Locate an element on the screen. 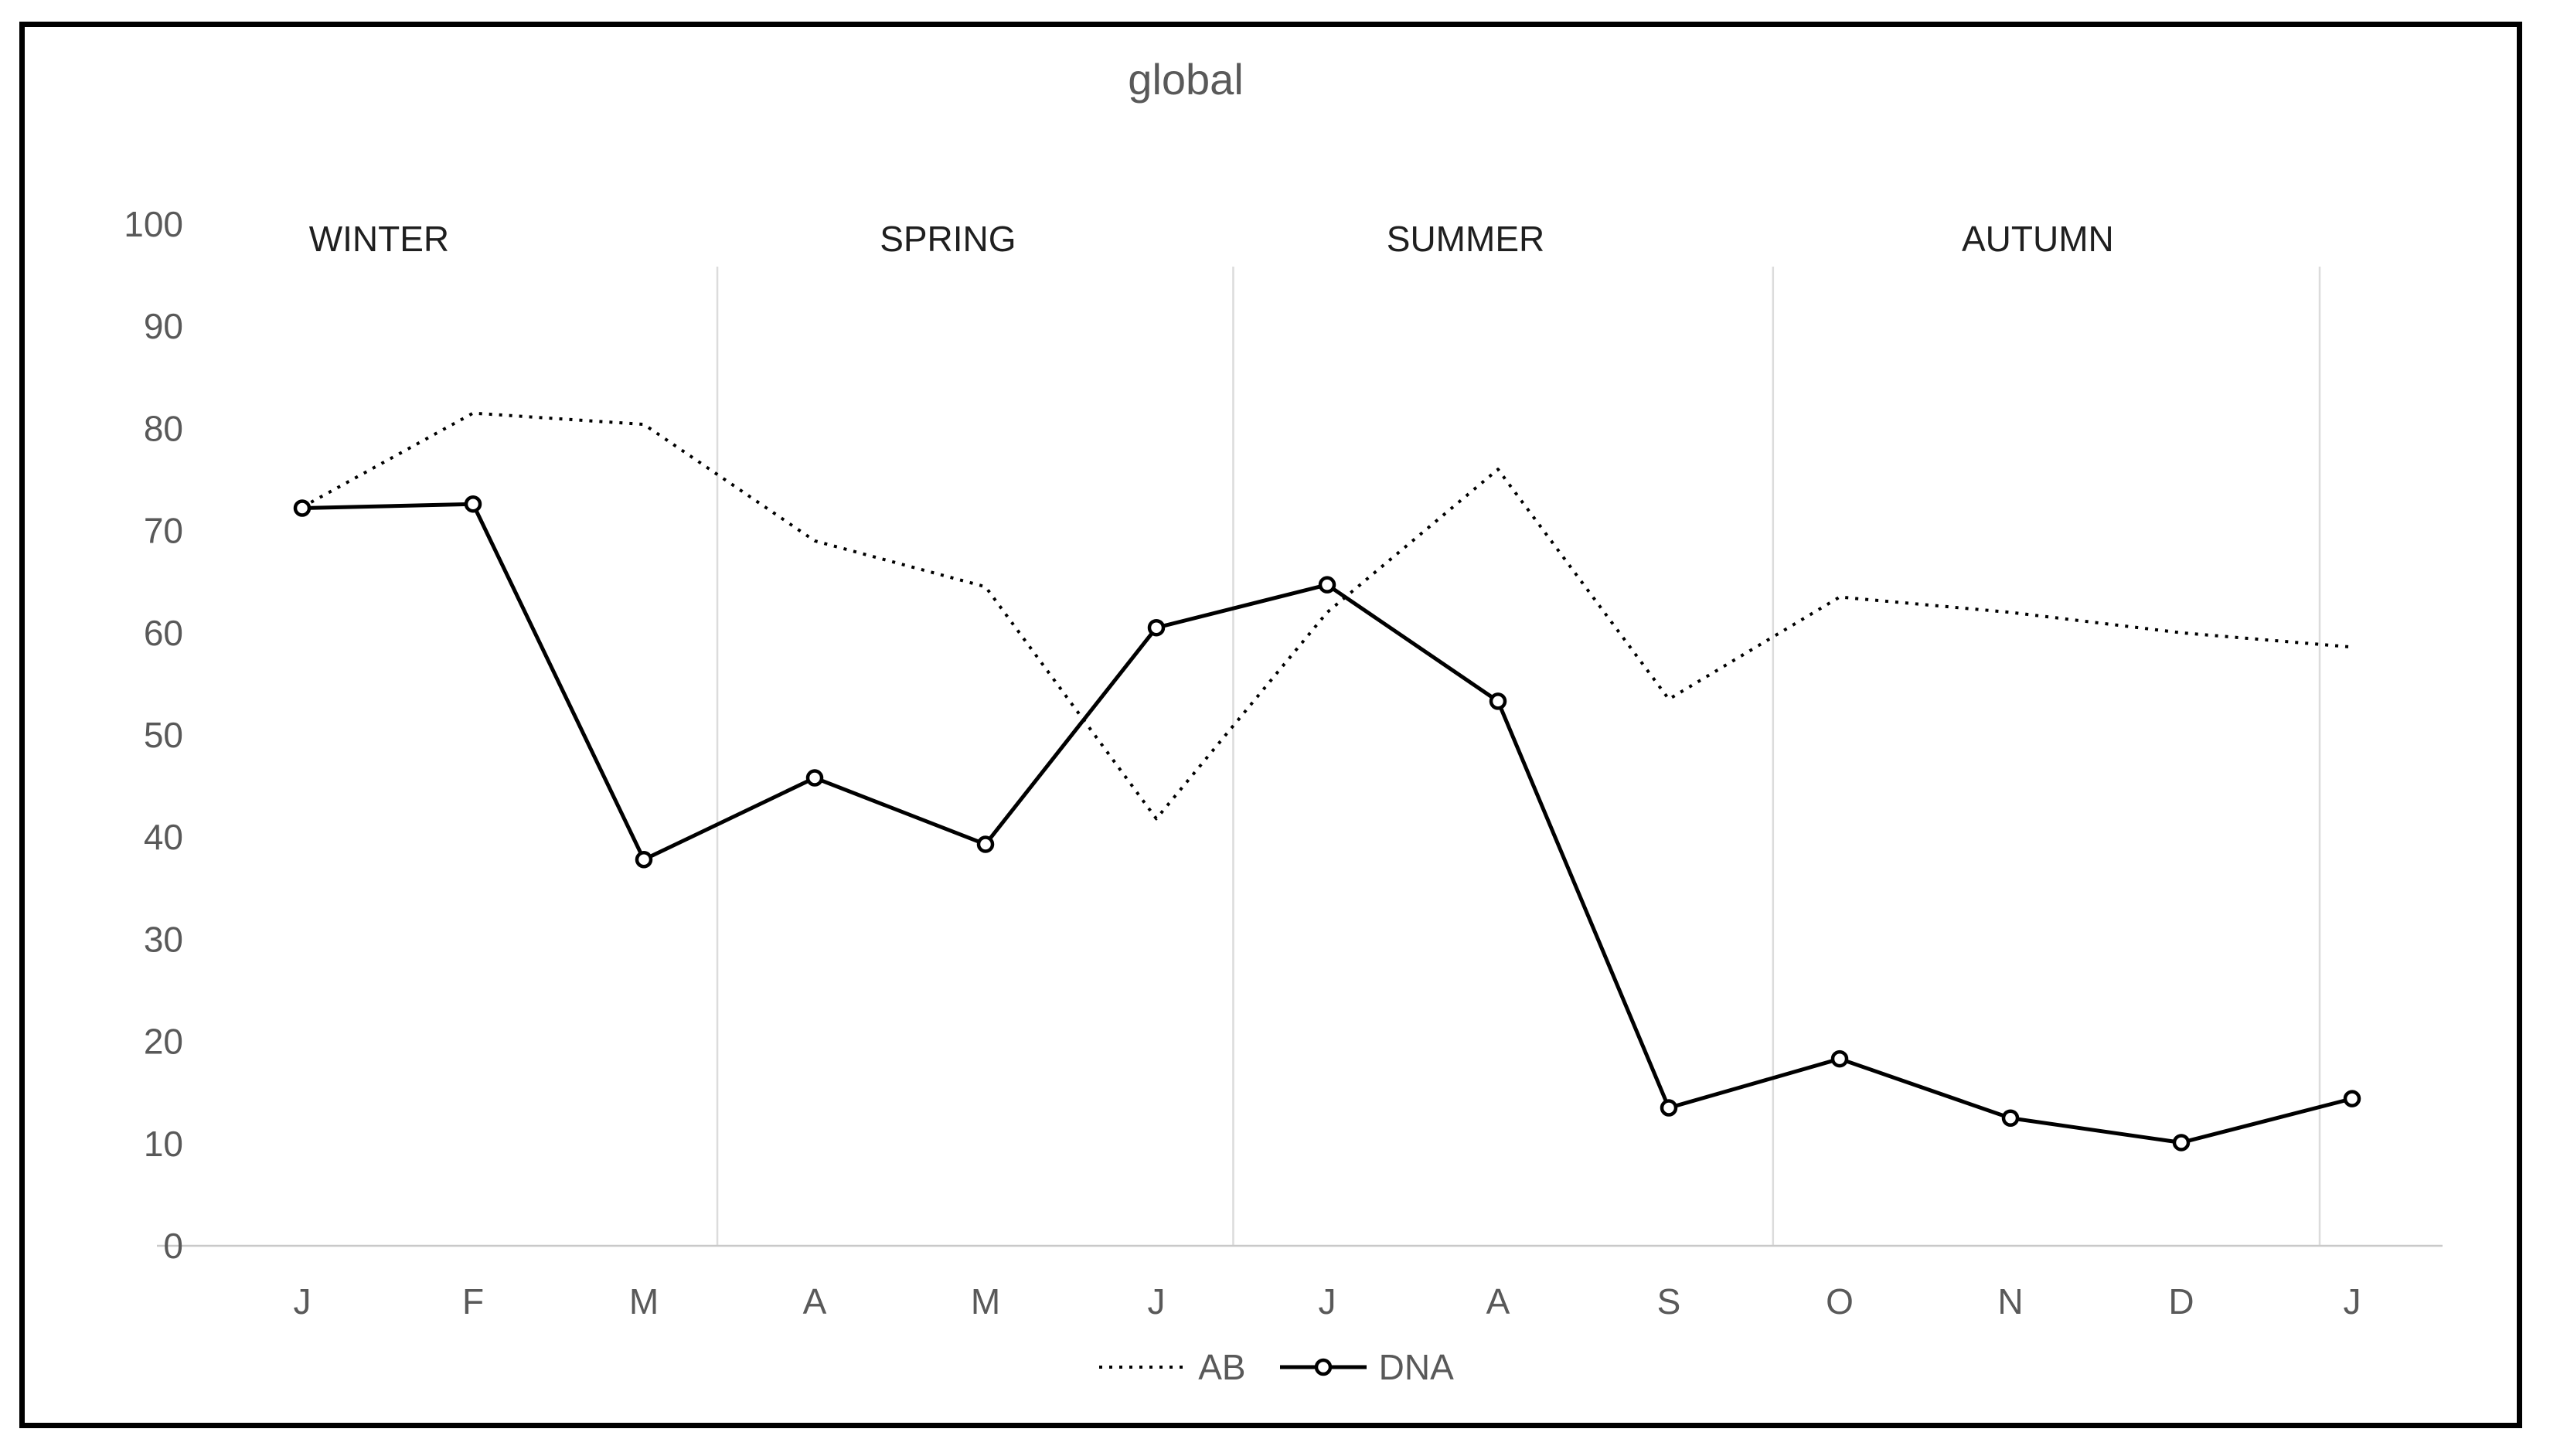  legend-label-ab: AB is located at coordinates (1222, 1367).